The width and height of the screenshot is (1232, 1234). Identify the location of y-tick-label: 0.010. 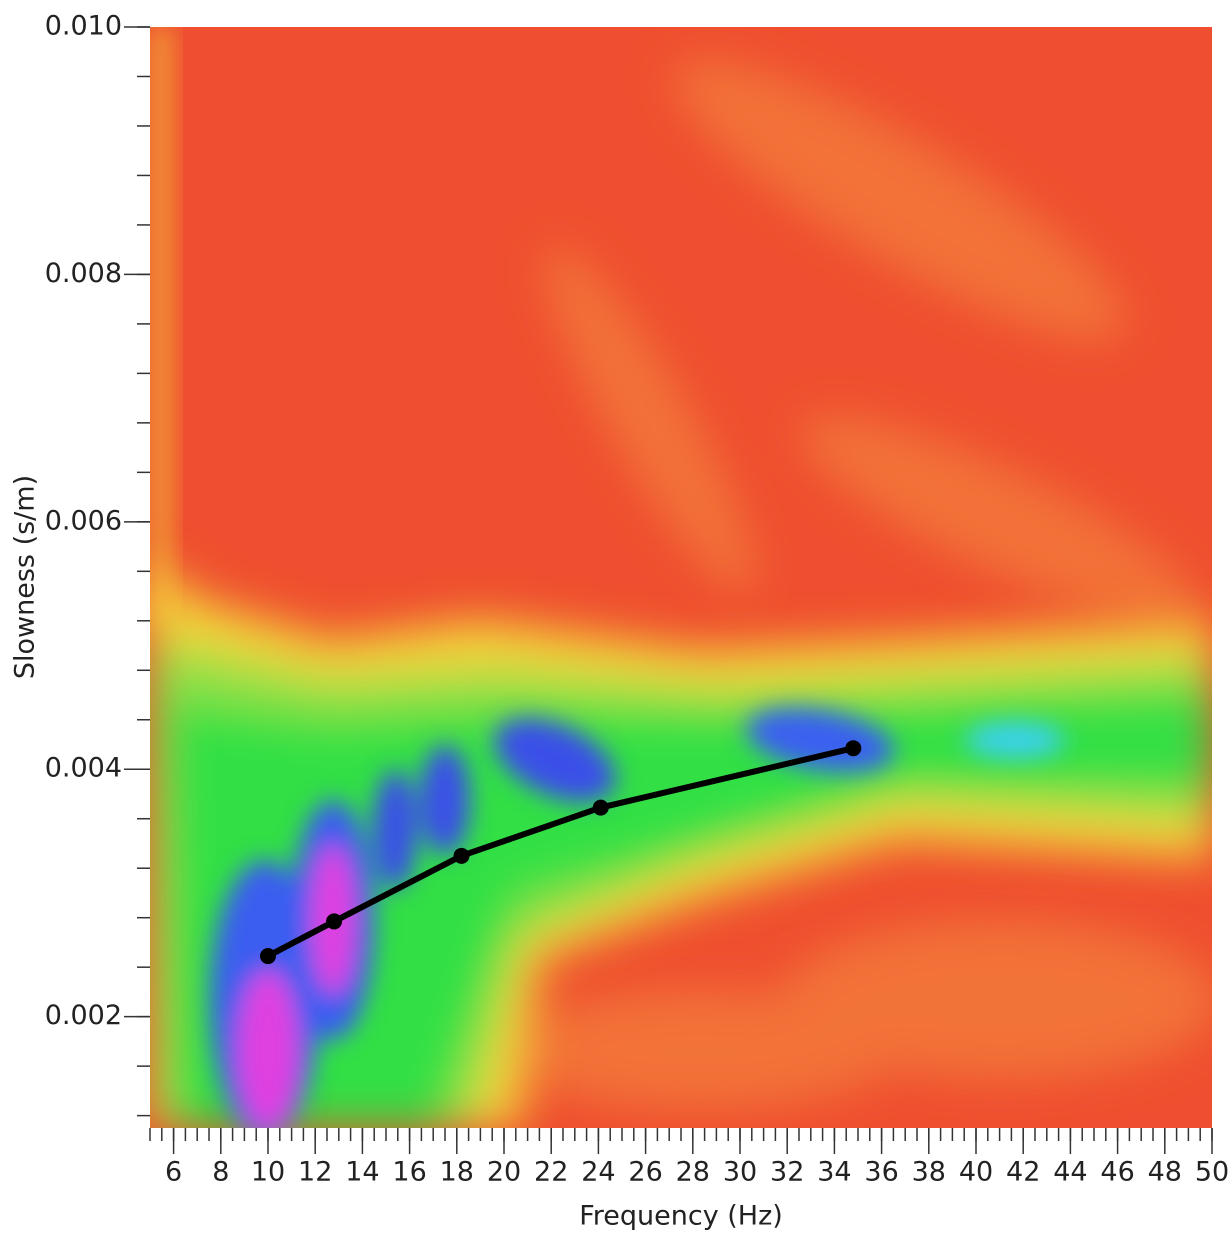
(83, 26).